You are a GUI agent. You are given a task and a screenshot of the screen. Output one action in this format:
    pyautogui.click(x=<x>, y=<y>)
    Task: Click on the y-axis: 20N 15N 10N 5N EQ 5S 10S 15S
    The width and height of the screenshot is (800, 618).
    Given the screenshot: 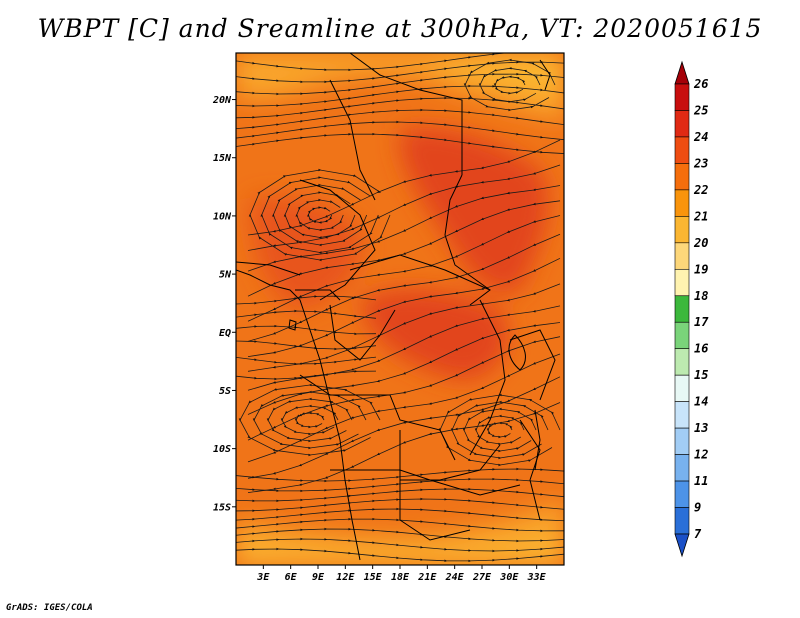 What is the action you would take?
    pyautogui.click(x=224, y=304)
    